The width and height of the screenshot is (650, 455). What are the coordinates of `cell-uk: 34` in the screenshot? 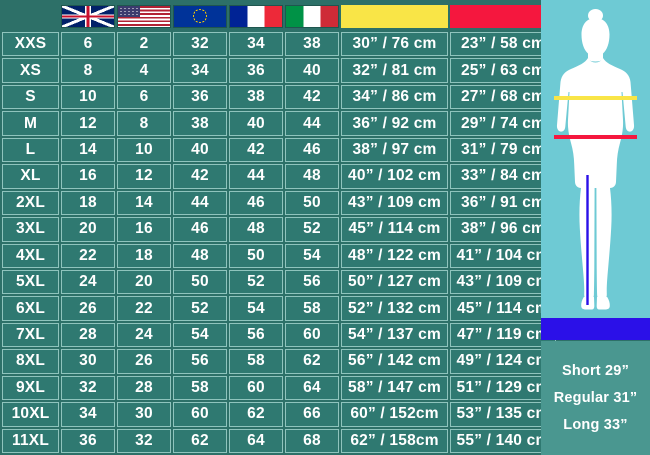 It's located at (88, 414).